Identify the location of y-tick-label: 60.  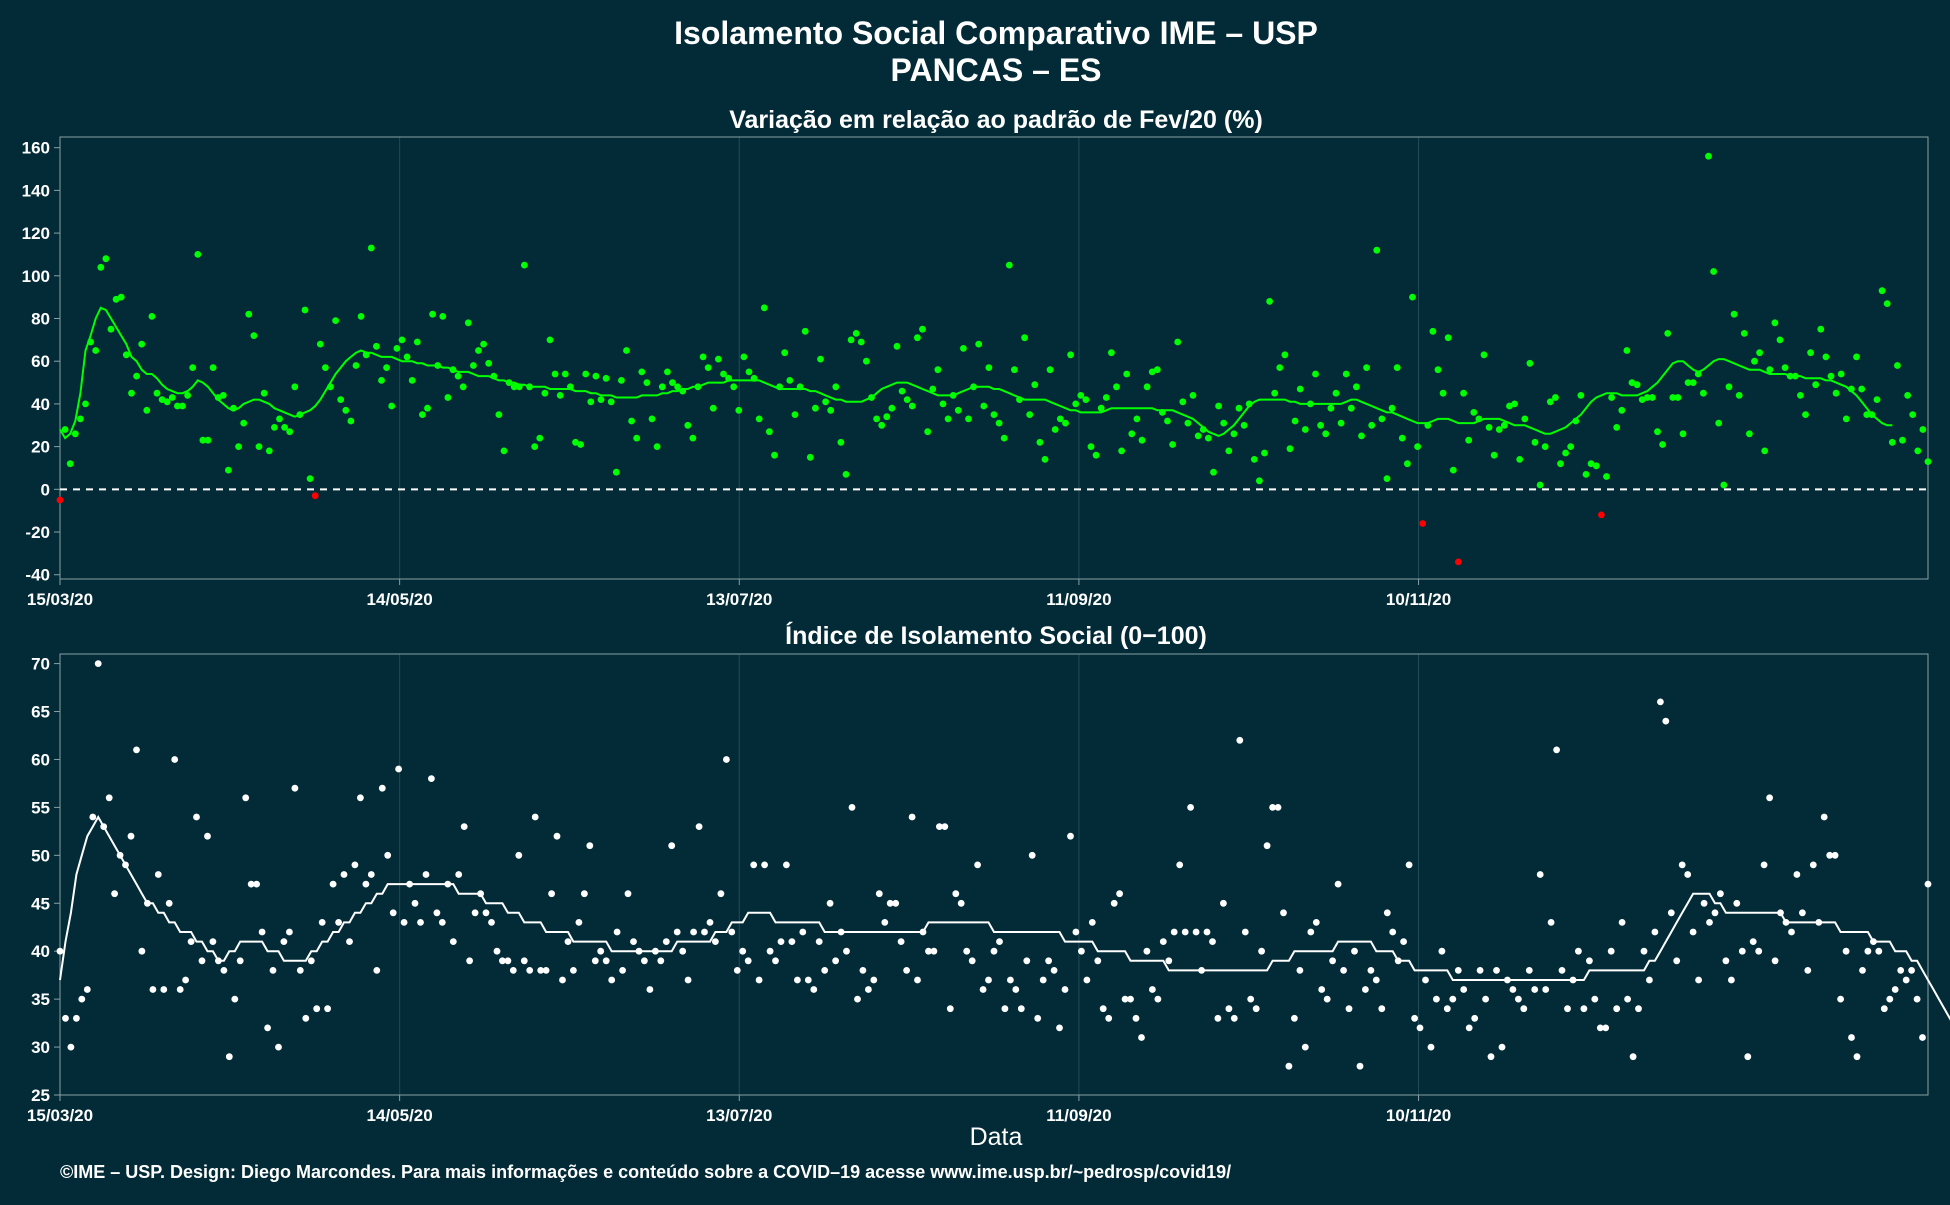
(40, 759).